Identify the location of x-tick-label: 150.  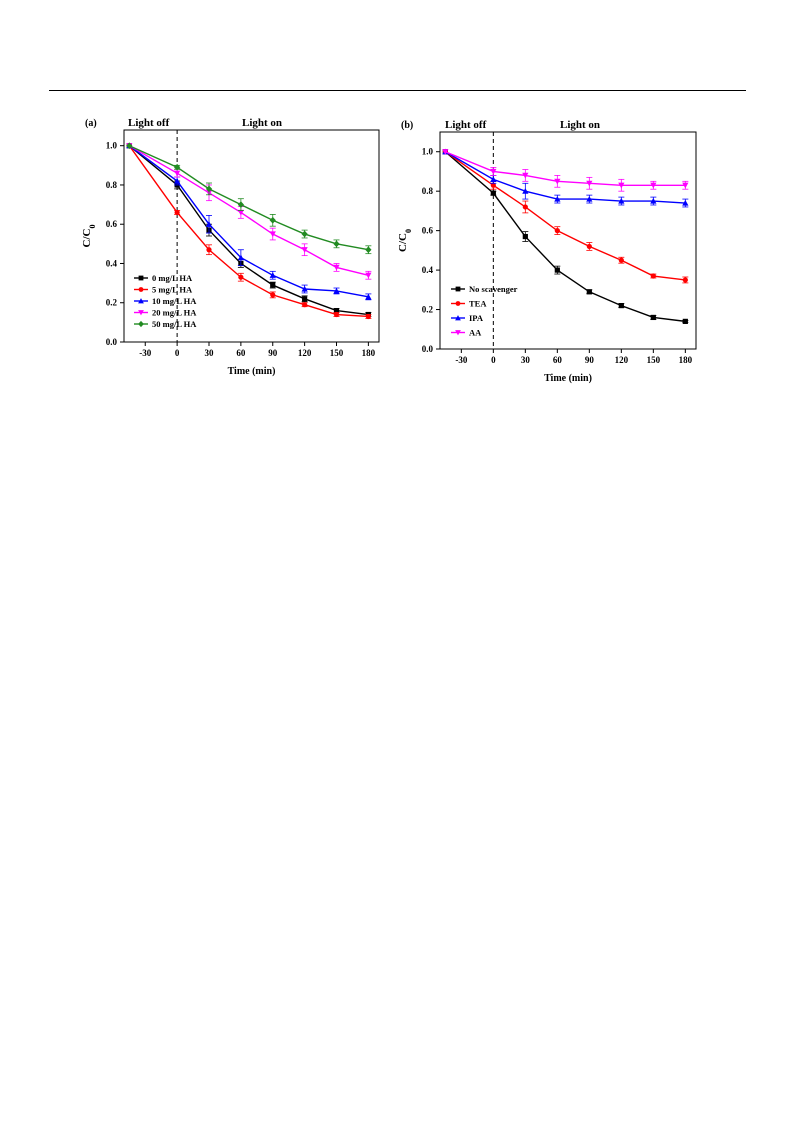
(337, 353).